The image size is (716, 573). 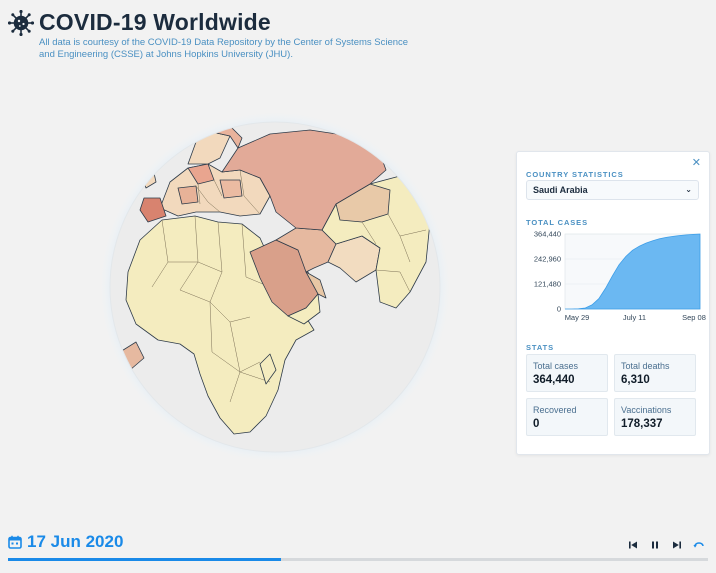 I want to click on calendar-icon, so click(x=15, y=542).